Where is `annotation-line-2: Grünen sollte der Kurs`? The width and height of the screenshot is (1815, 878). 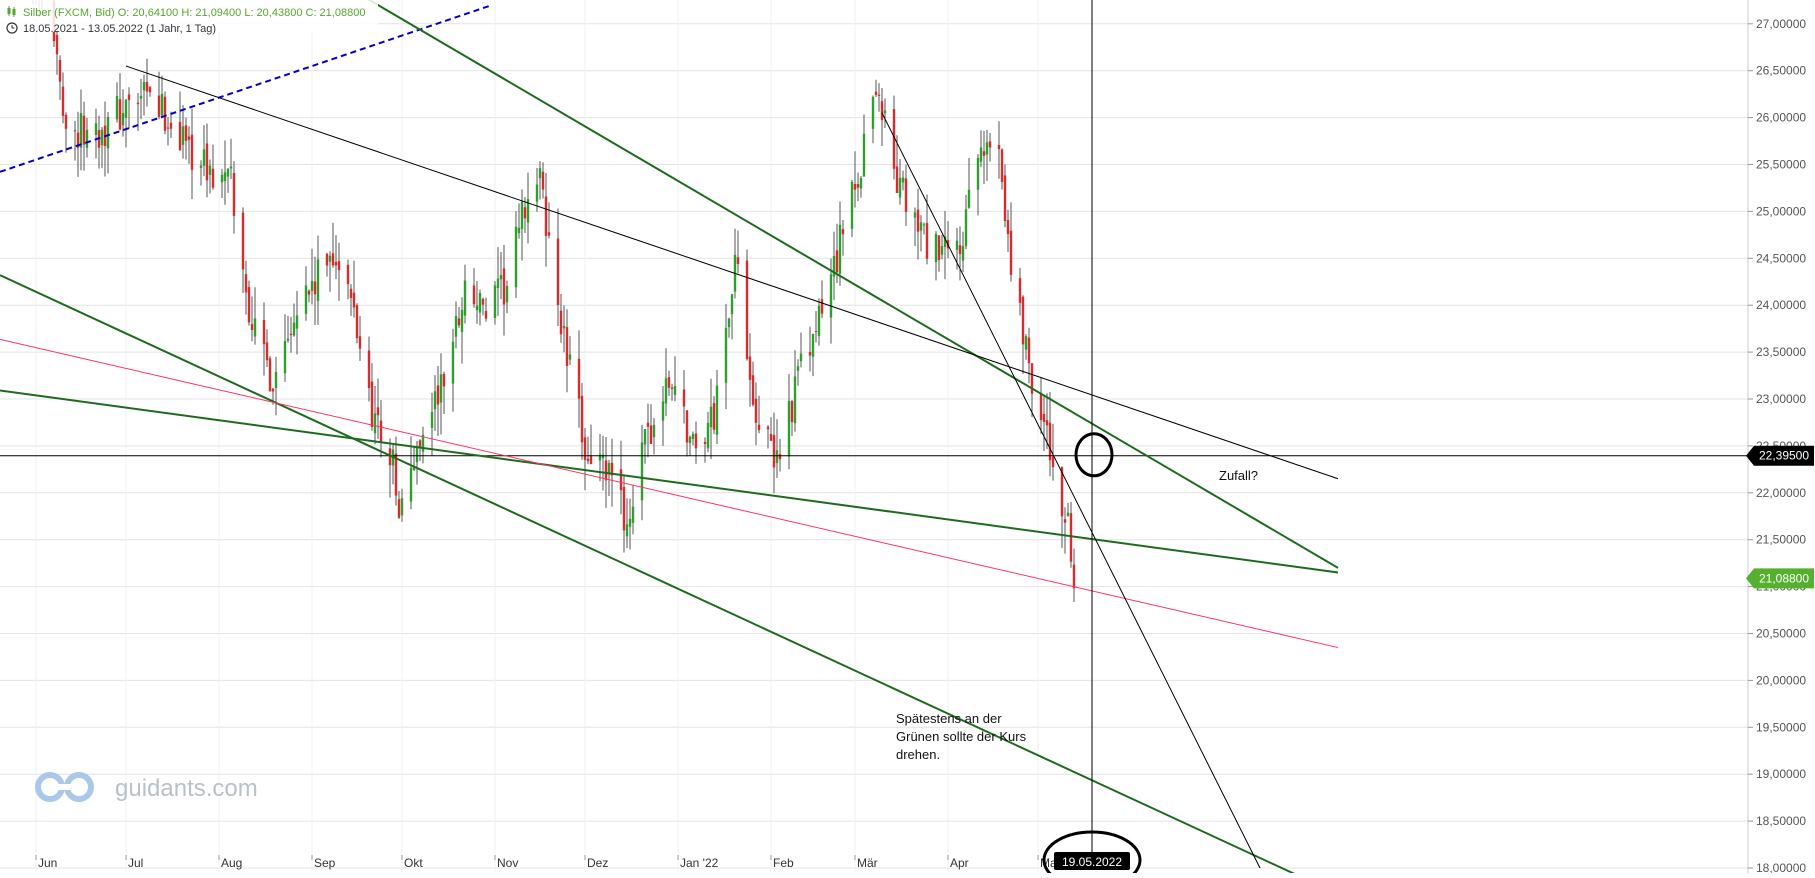 annotation-line-2: Grünen sollte der Kurs is located at coordinates (961, 736).